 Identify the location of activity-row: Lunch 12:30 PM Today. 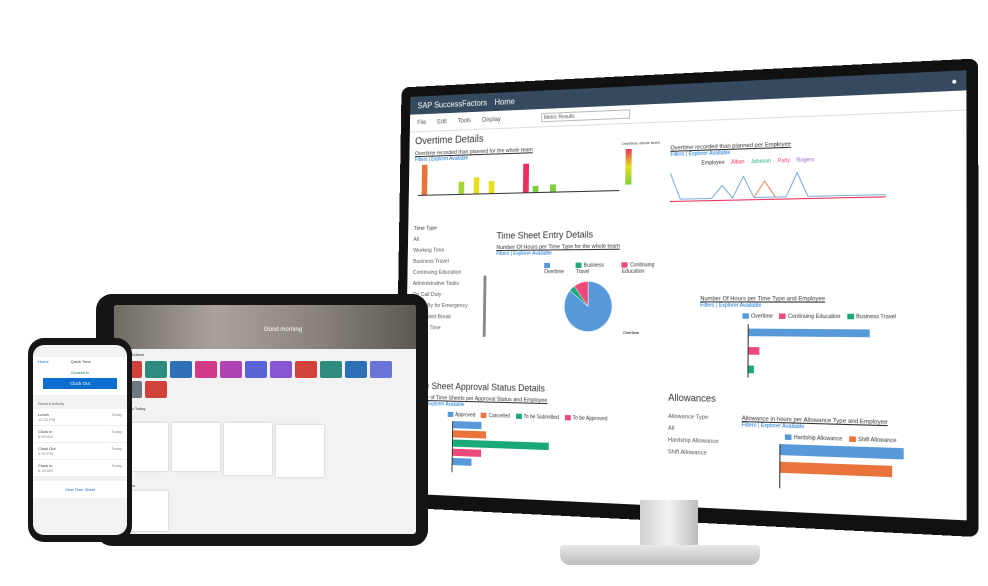
(80, 417).